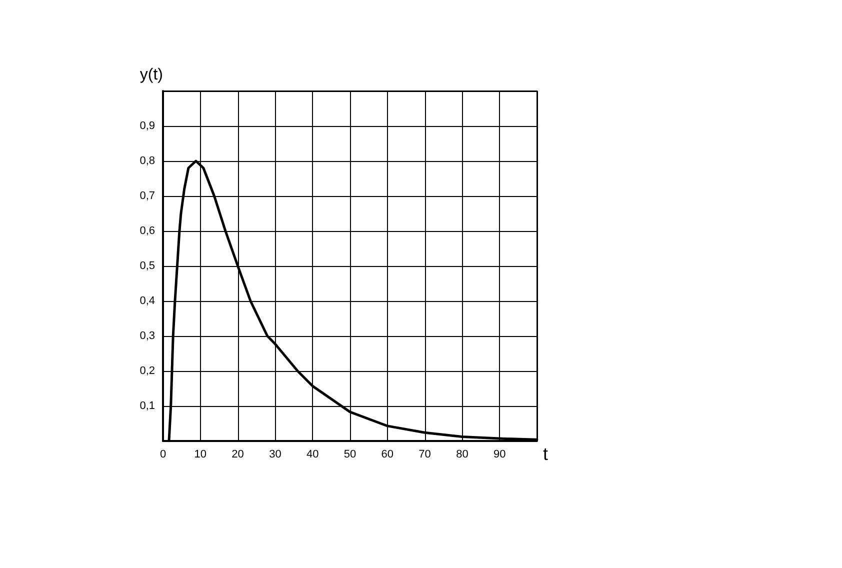 This screenshot has width=842, height=568. I want to click on x-tick-label: 70, so click(424, 454).